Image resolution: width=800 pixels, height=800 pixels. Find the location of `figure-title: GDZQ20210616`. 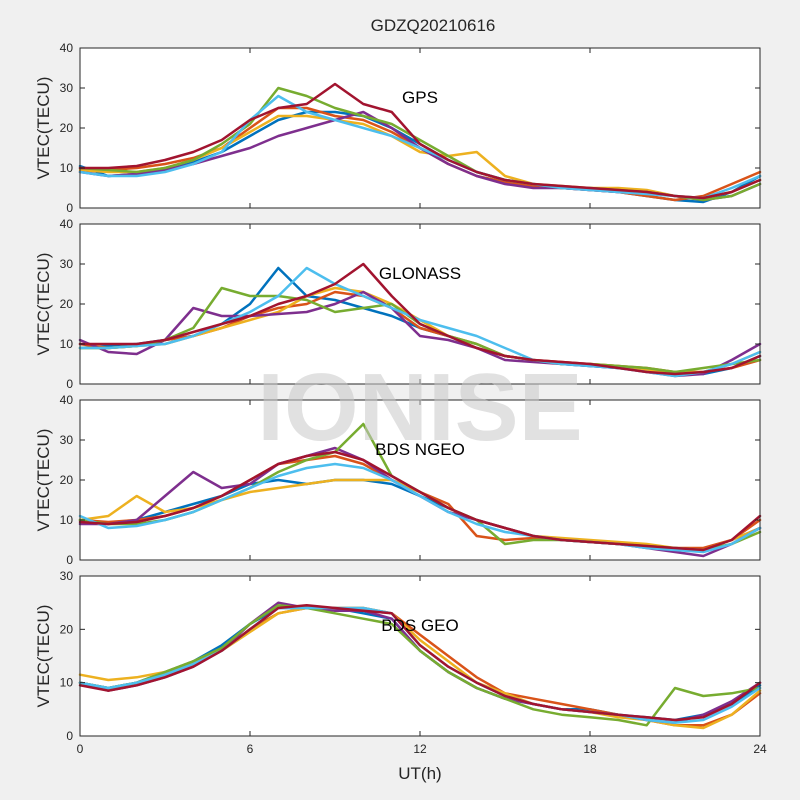

figure-title: GDZQ20210616 is located at coordinates (433, 25).